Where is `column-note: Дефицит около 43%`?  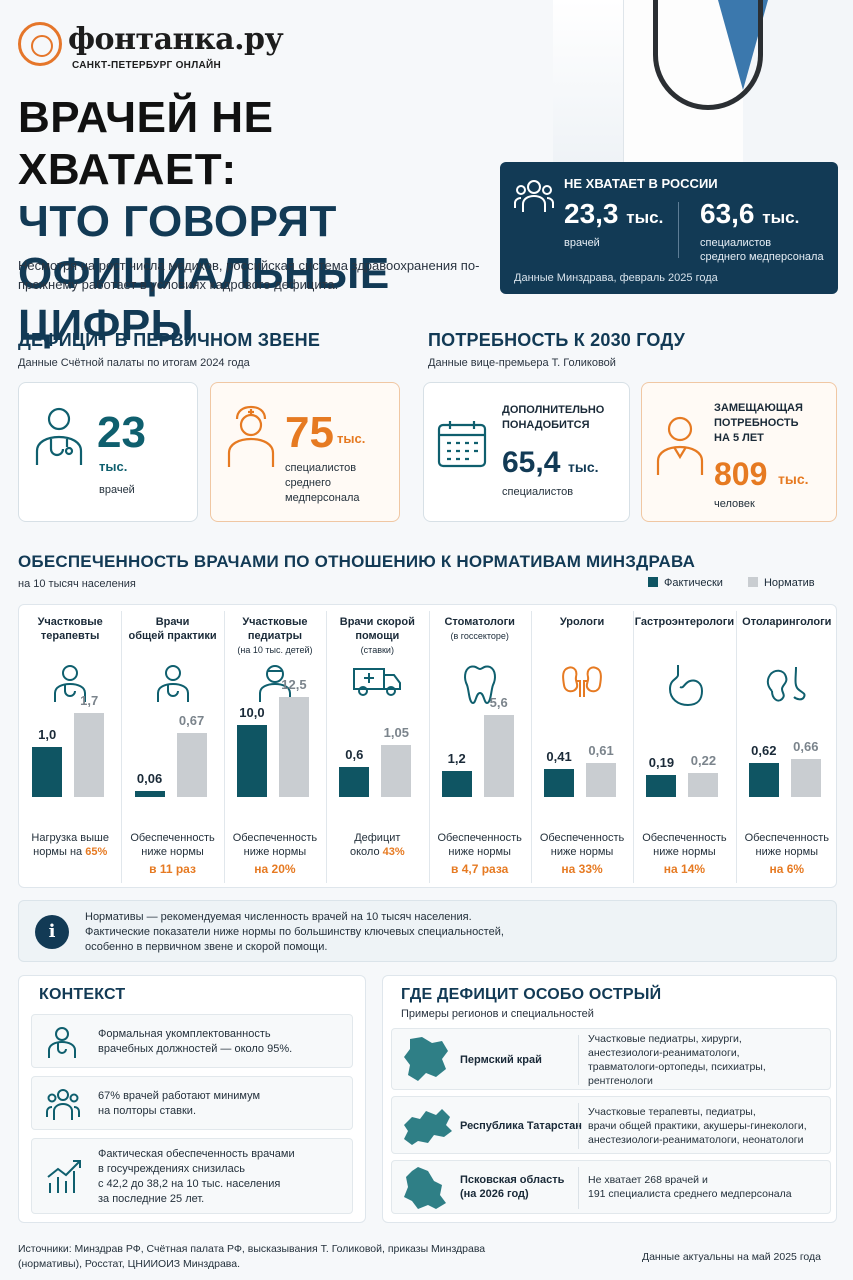 column-note: Дефицит около 43% is located at coordinates (377, 845).